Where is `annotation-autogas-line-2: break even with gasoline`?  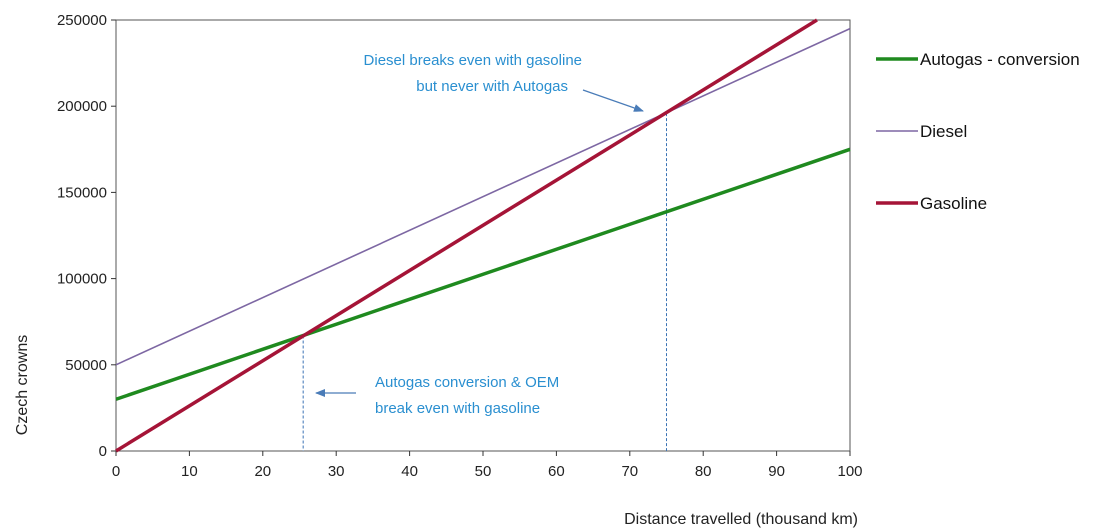
annotation-autogas-line-2: break even with gasoline is located at coordinates (457, 408).